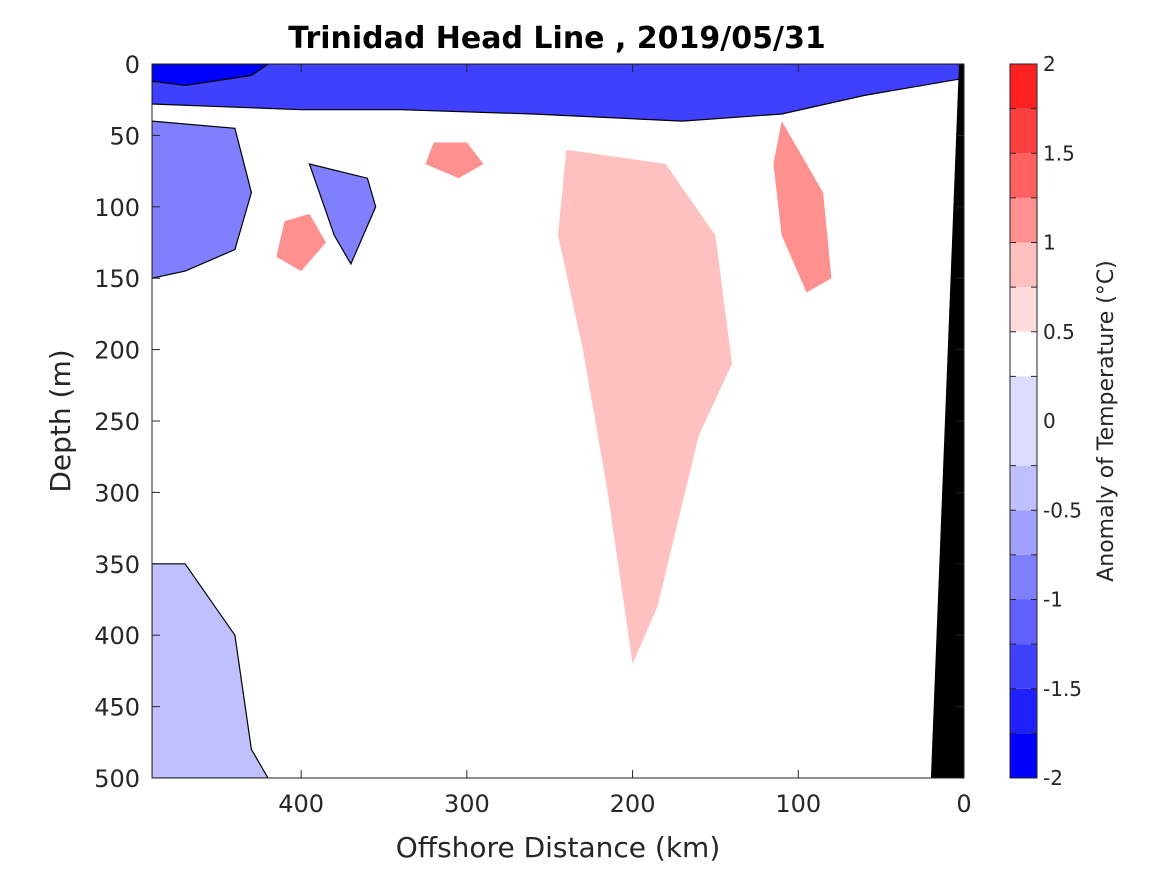  I want to click on coastline-land, so click(947, 421).